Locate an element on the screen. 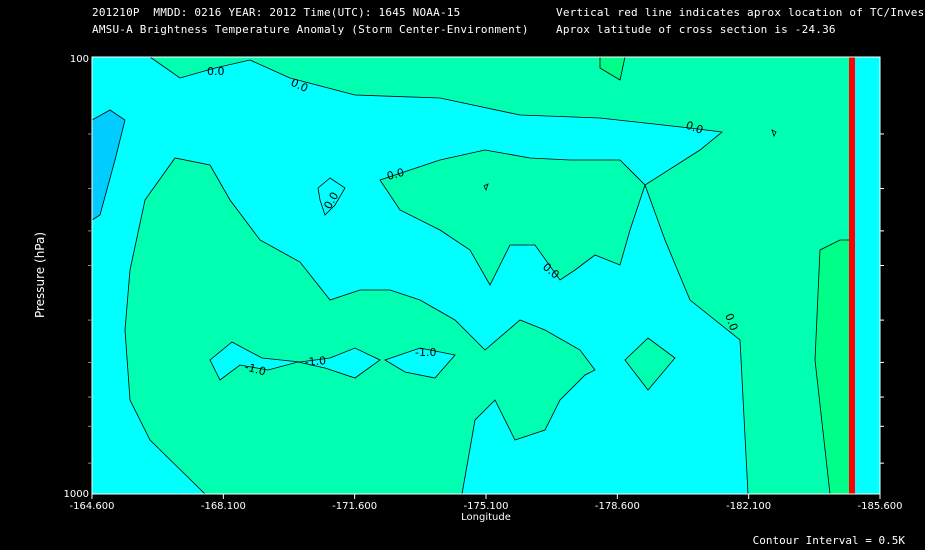 The image size is (925, 550). small-positive-diamond is located at coordinates (650, 364).